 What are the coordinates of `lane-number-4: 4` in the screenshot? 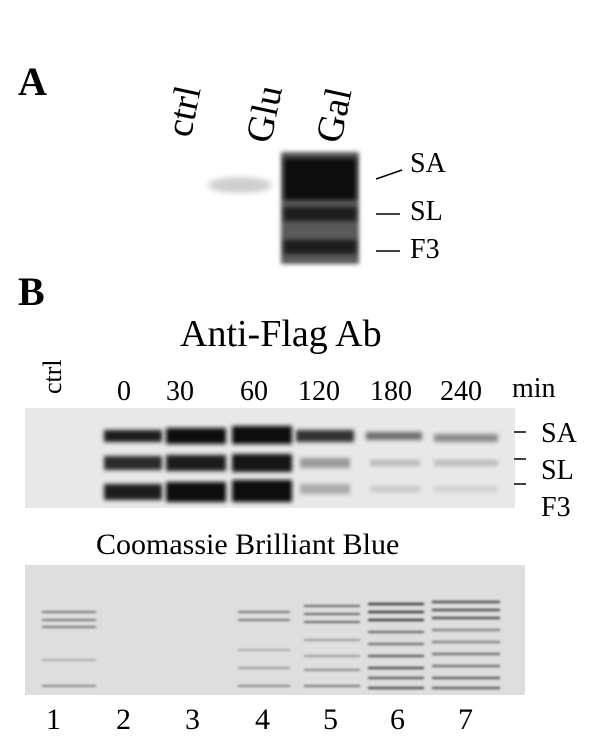 It's located at (262, 719).